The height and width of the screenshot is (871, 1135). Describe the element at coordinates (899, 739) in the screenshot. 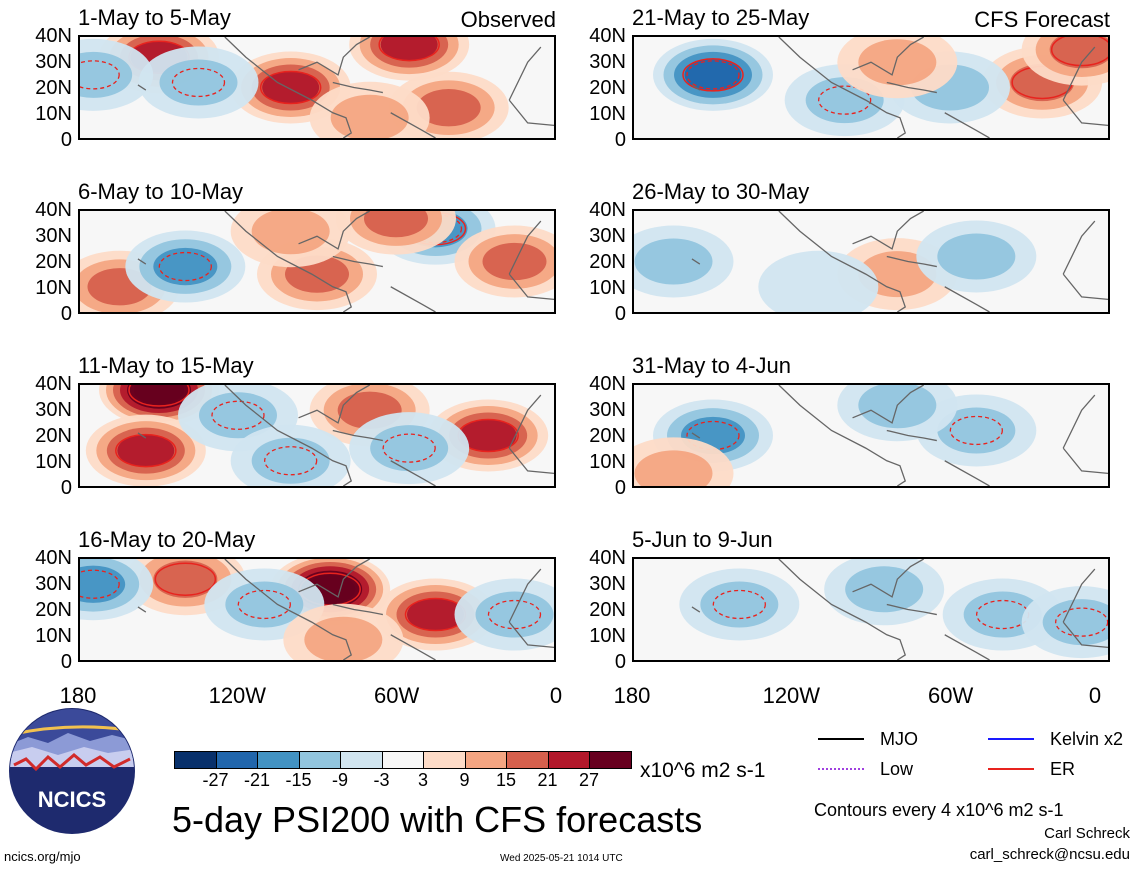

I see `legend-label: MJO` at that location.